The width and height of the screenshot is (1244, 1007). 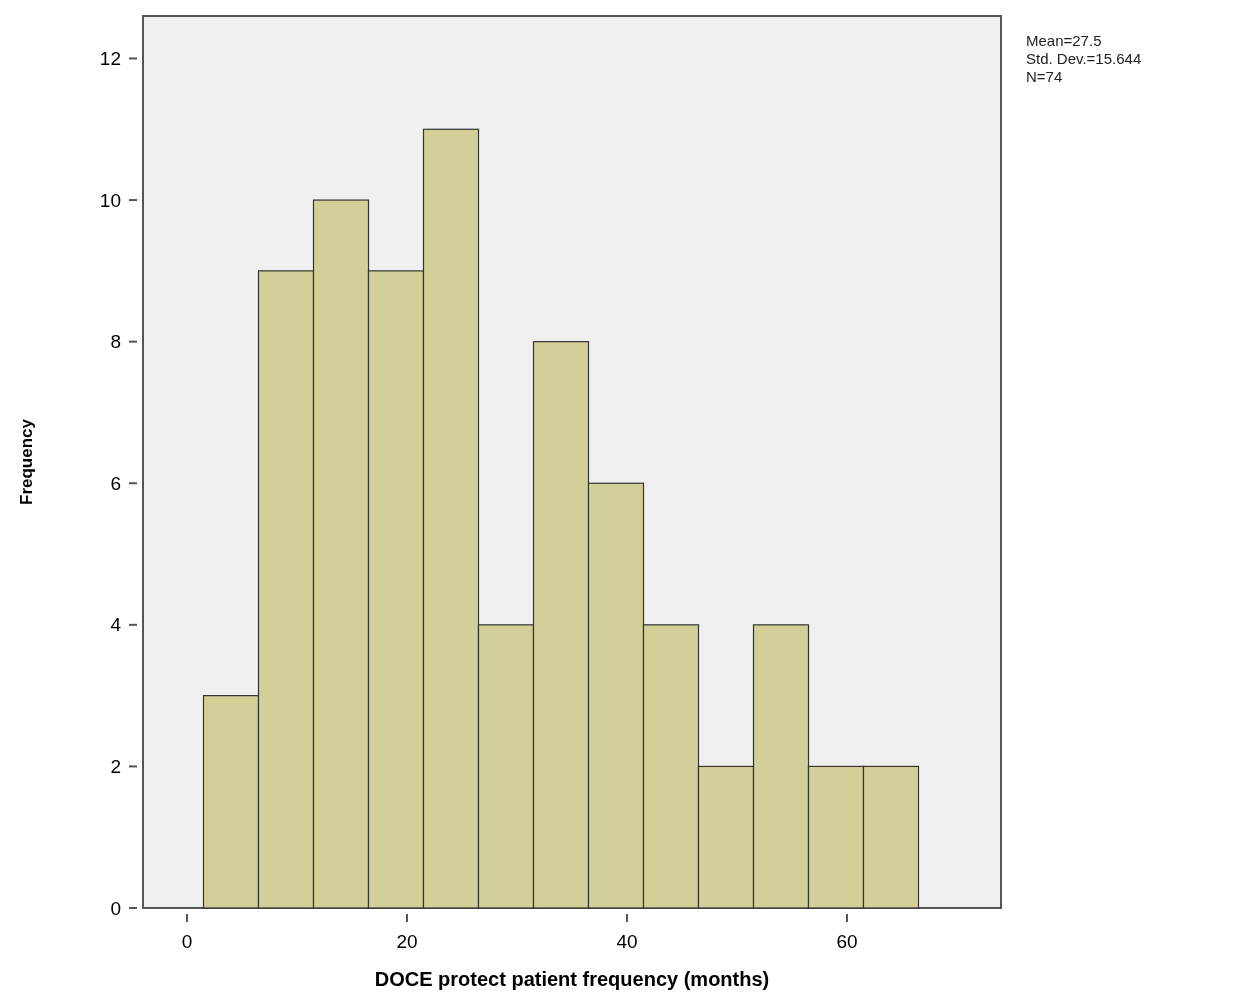 I want to click on y-tick-label: 2, so click(x=115, y=767).